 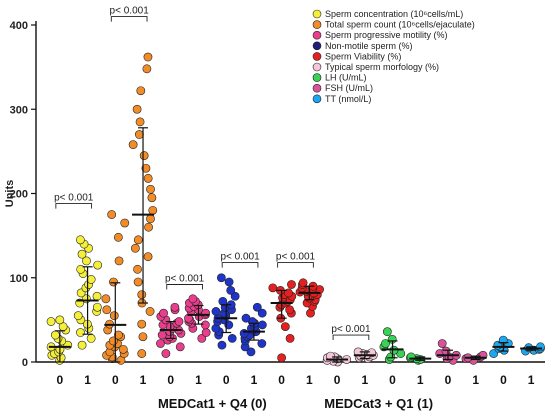 I want to click on y-axis-label: Units, so click(x=10, y=194).